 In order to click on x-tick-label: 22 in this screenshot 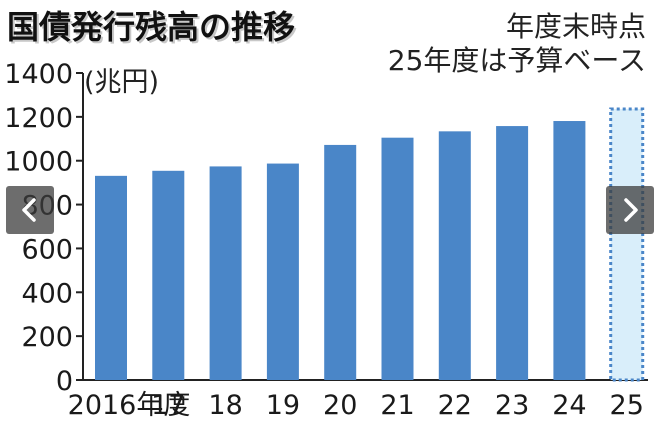, I will do `click(455, 405)`.